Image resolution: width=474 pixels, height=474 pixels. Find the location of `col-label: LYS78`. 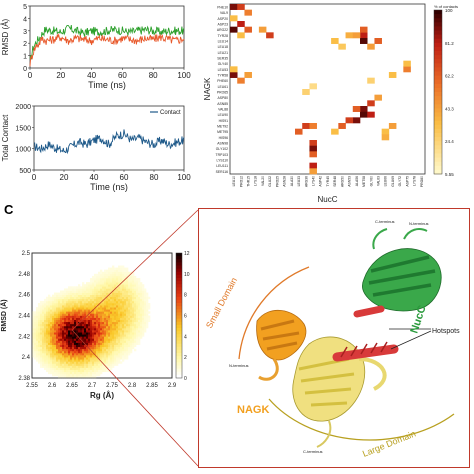

col-label: LYS78 is located at coordinates (415, 181).